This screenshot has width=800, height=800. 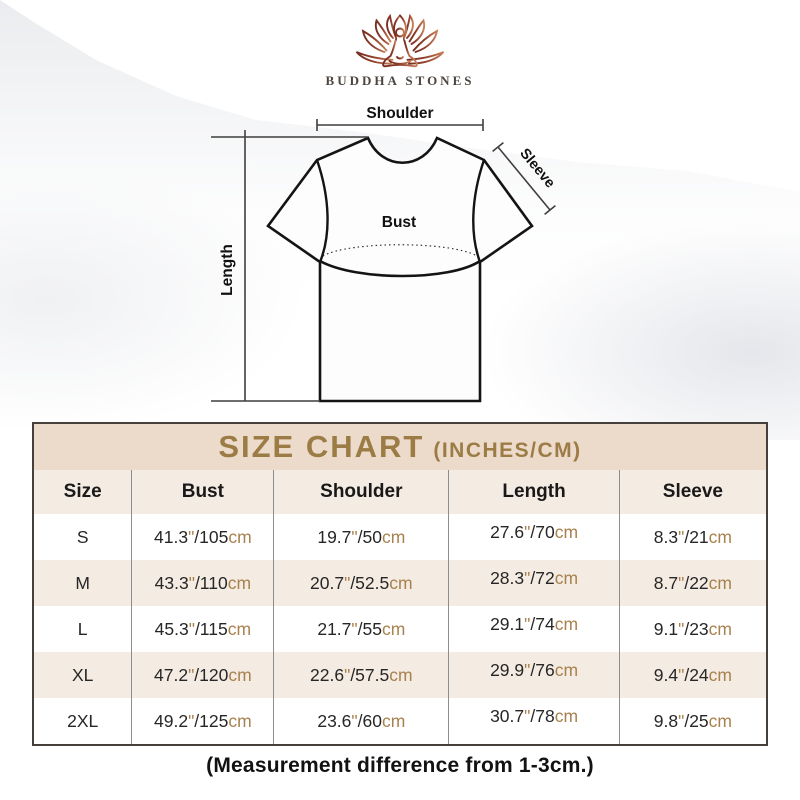 I want to click on length-measurement-cell: 30.7"/78cm, so click(x=533, y=721).